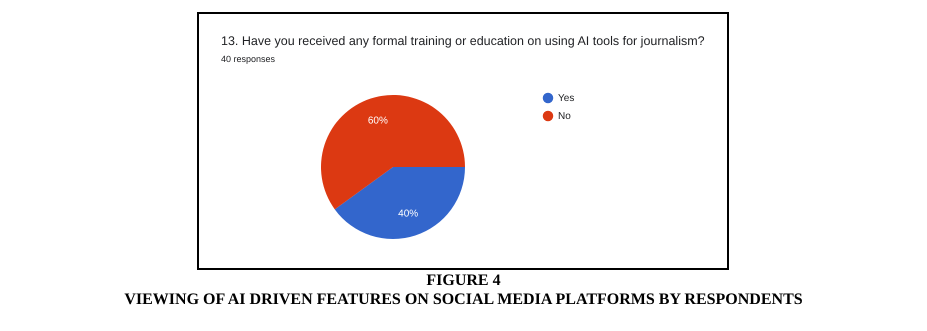 Image resolution: width=927 pixels, height=331 pixels. What do you see at coordinates (408, 214) in the screenshot?
I see `data-label: 40%` at bounding box center [408, 214].